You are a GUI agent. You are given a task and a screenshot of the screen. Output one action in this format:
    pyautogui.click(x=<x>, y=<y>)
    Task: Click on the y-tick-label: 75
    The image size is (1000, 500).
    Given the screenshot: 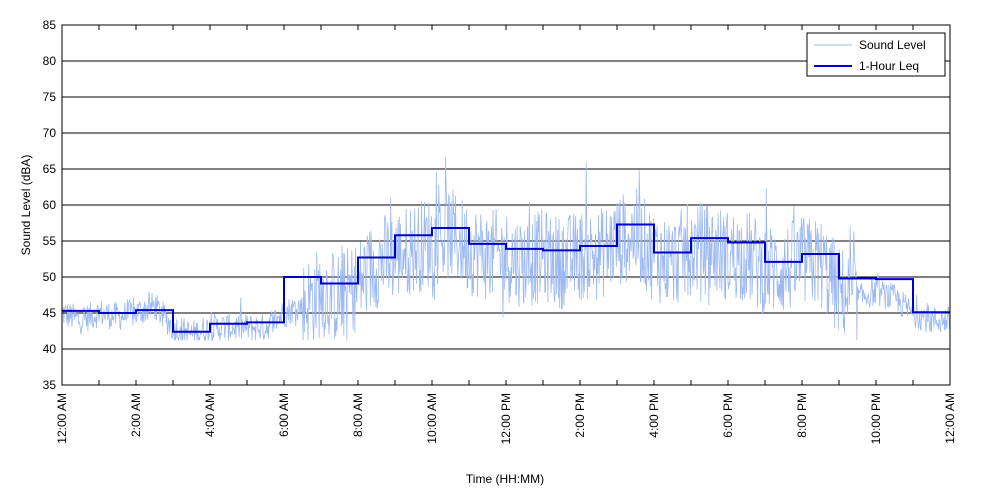 What is the action you would take?
    pyautogui.click(x=50, y=97)
    